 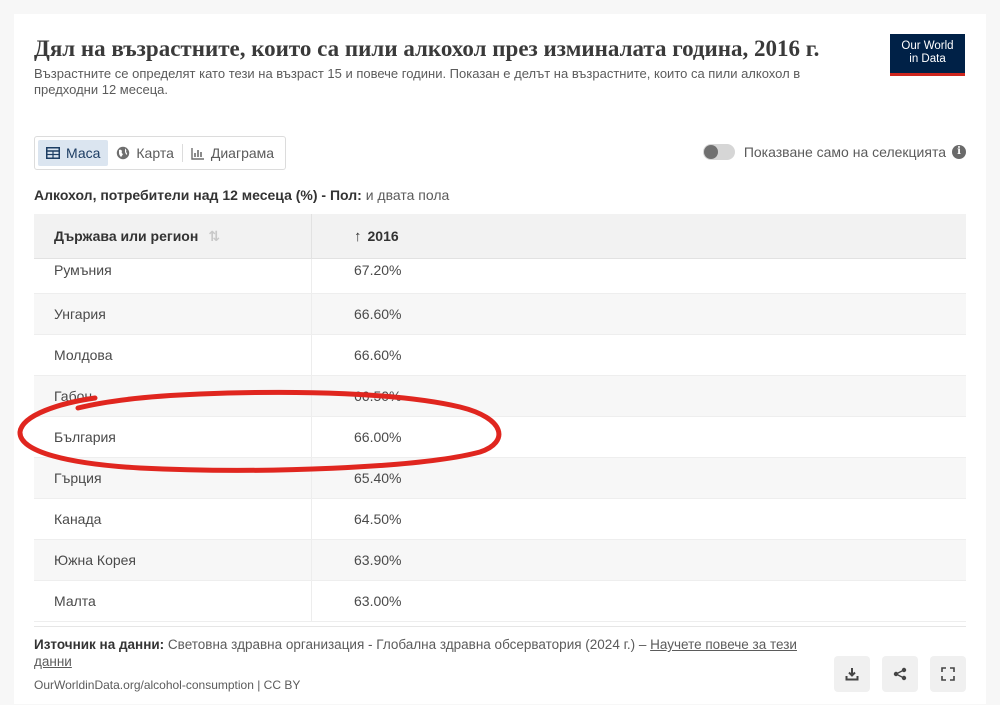 What do you see at coordinates (53, 153) in the screenshot?
I see `table-icon` at bounding box center [53, 153].